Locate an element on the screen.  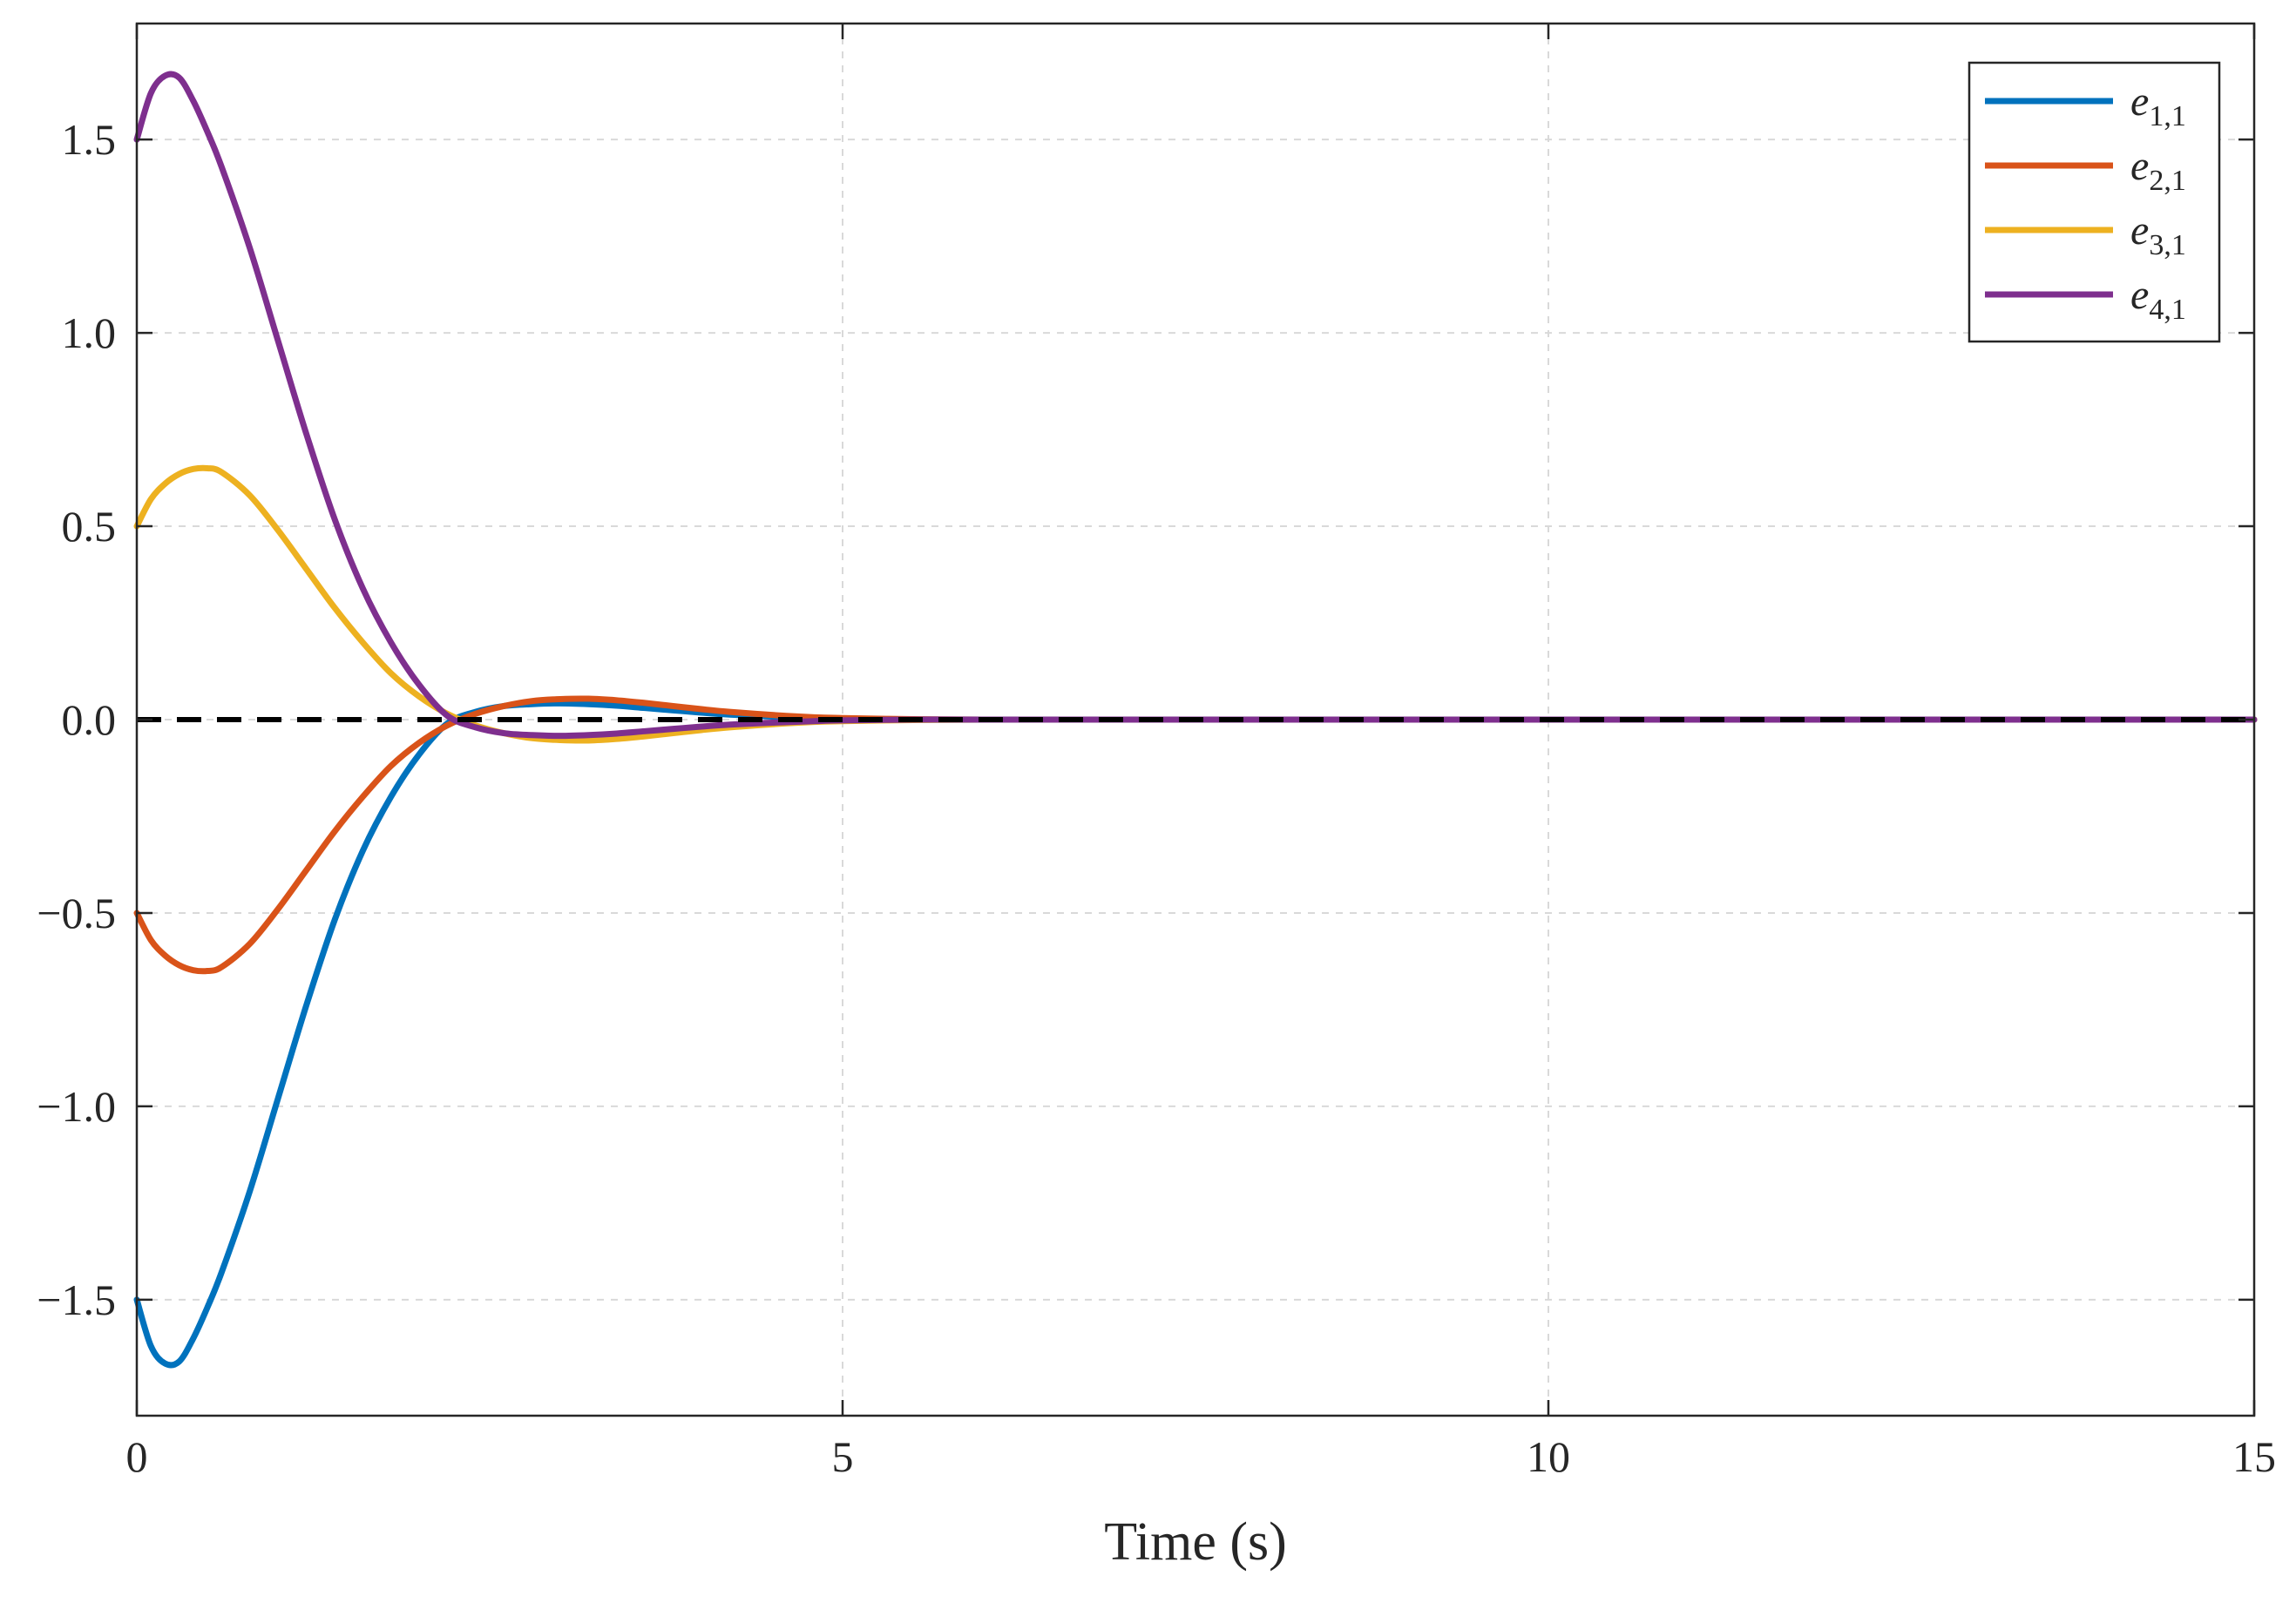
y-tick-label: 1.5 is located at coordinates (89, 139).